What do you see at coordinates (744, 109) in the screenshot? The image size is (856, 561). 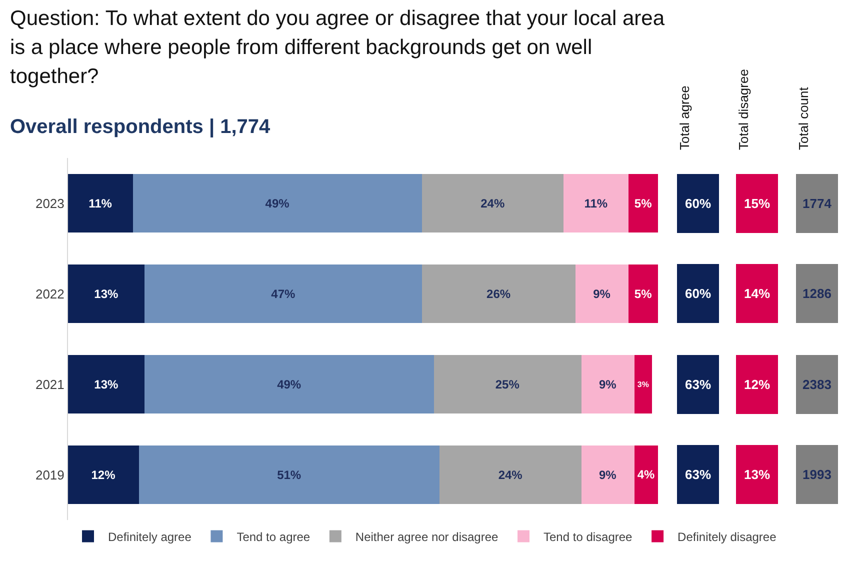 I see `text: Total disagree` at bounding box center [744, 109].